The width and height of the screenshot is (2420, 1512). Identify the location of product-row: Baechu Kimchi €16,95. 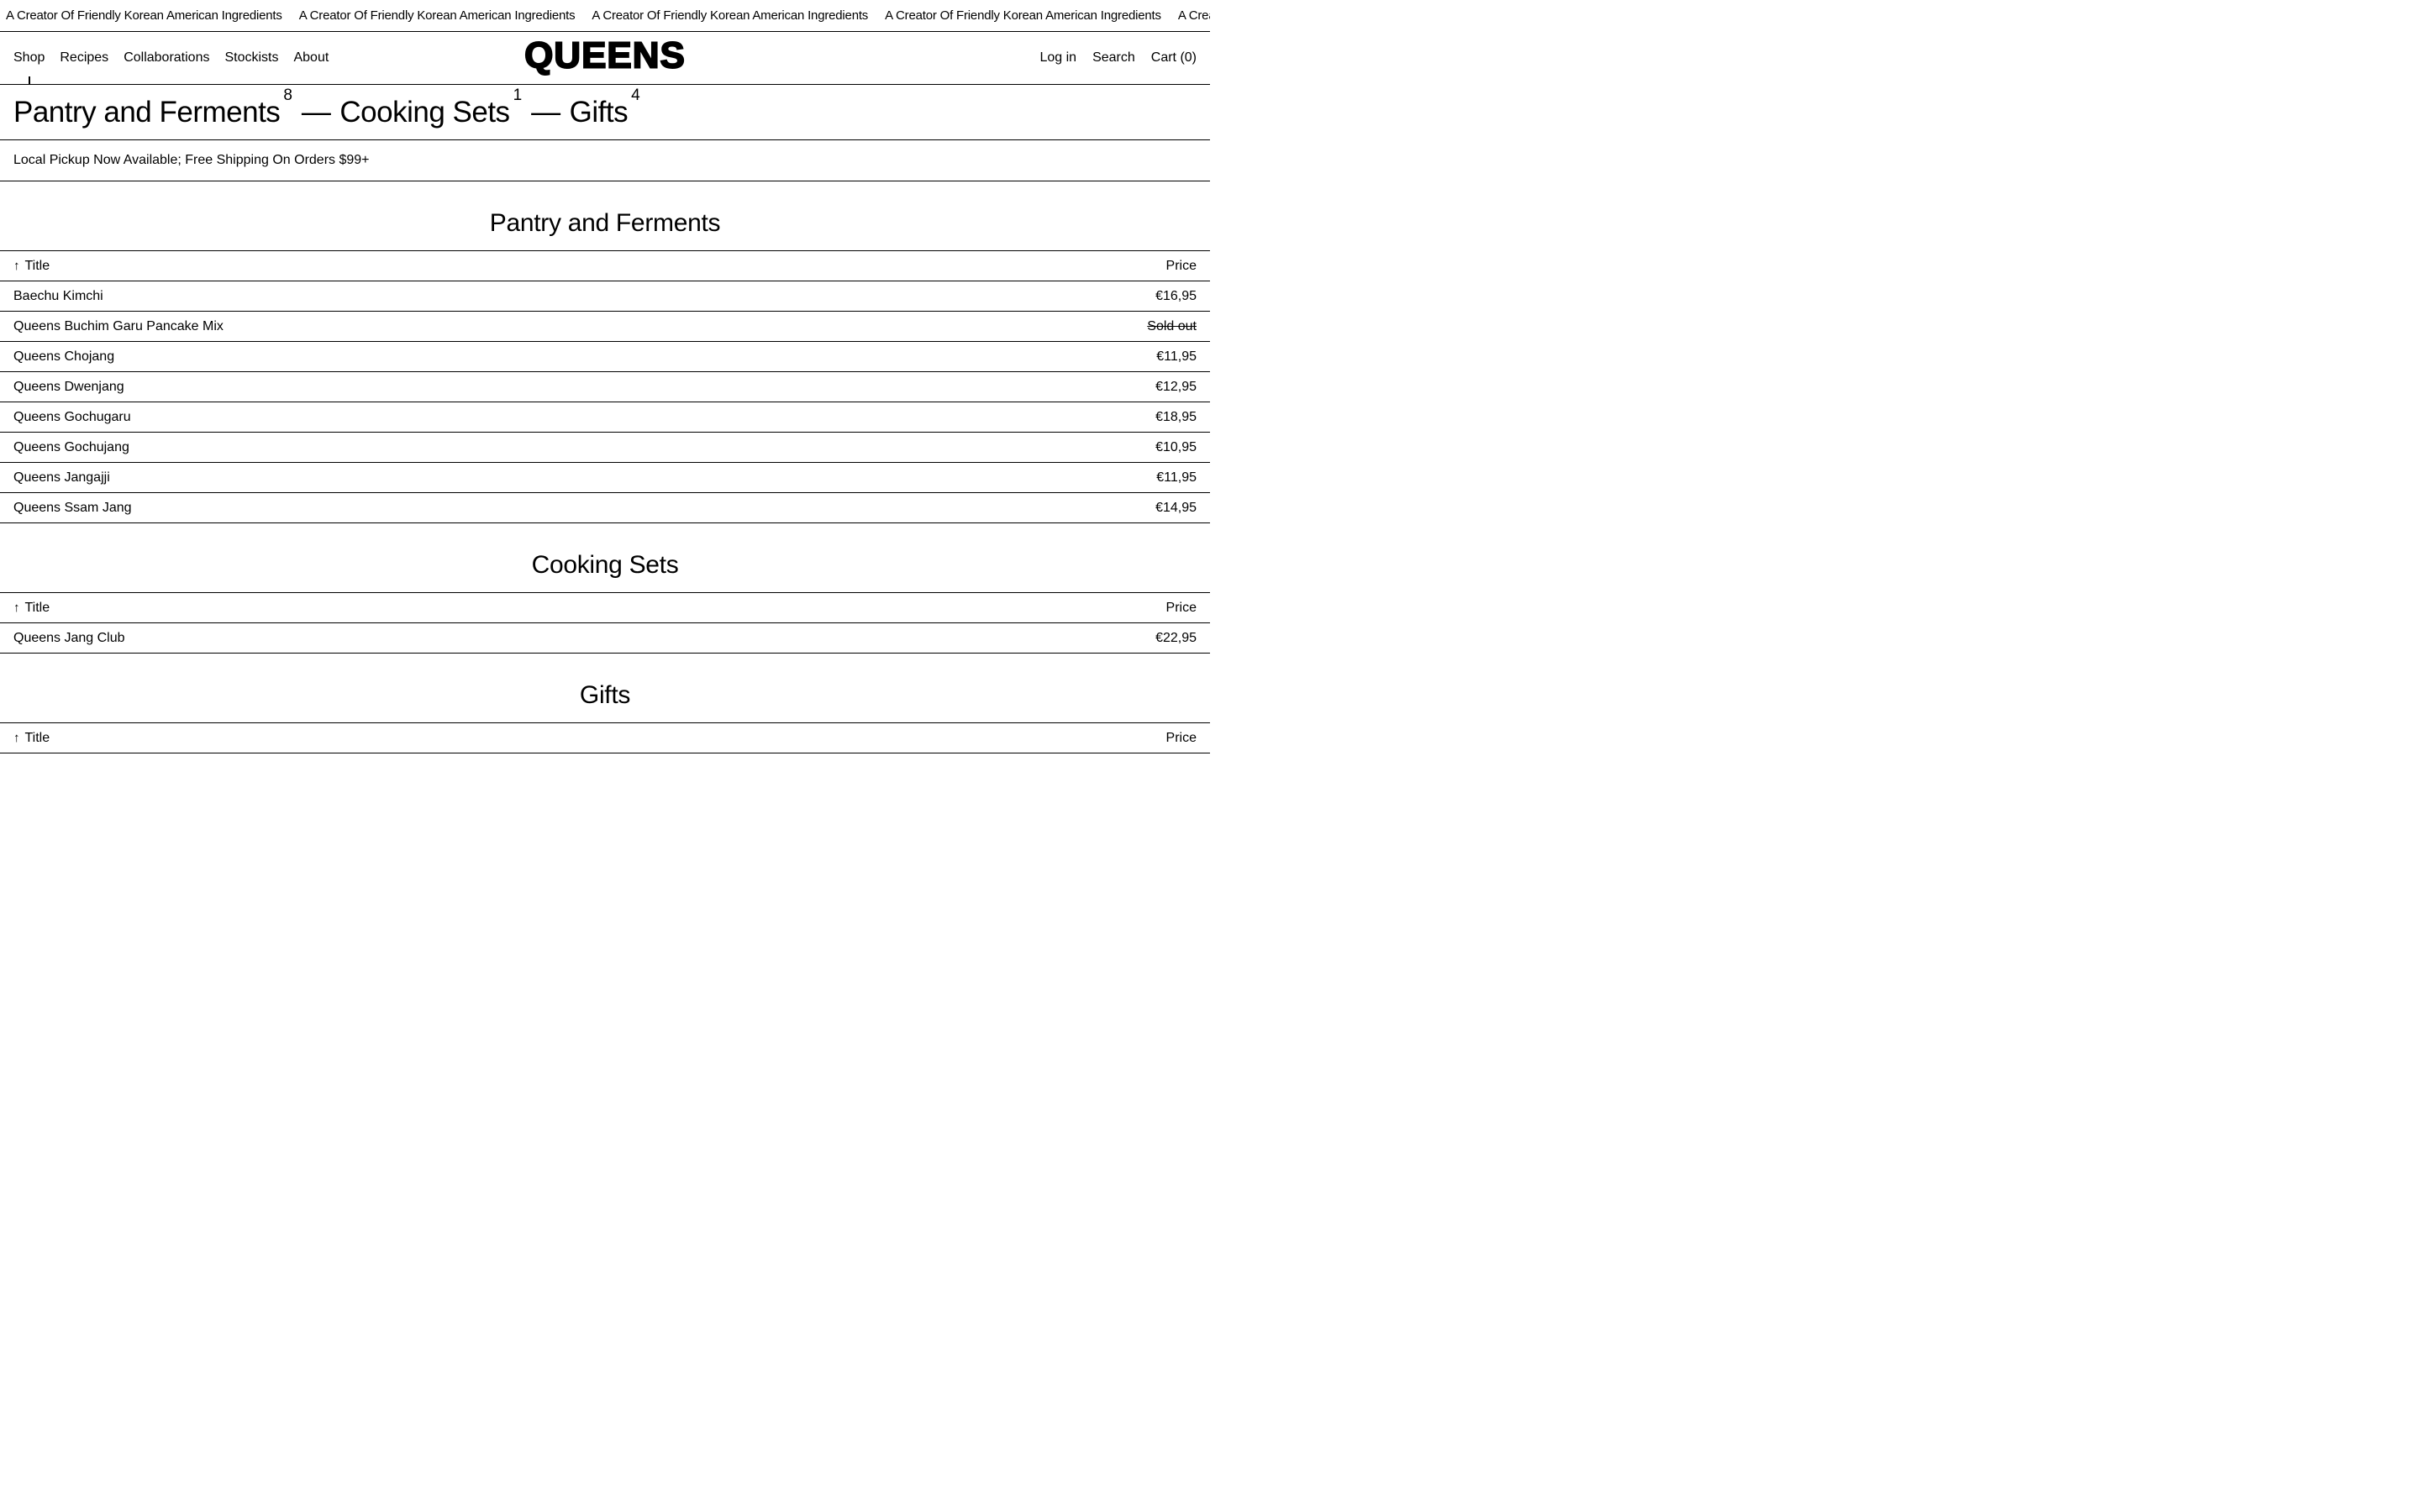
(605, 296).